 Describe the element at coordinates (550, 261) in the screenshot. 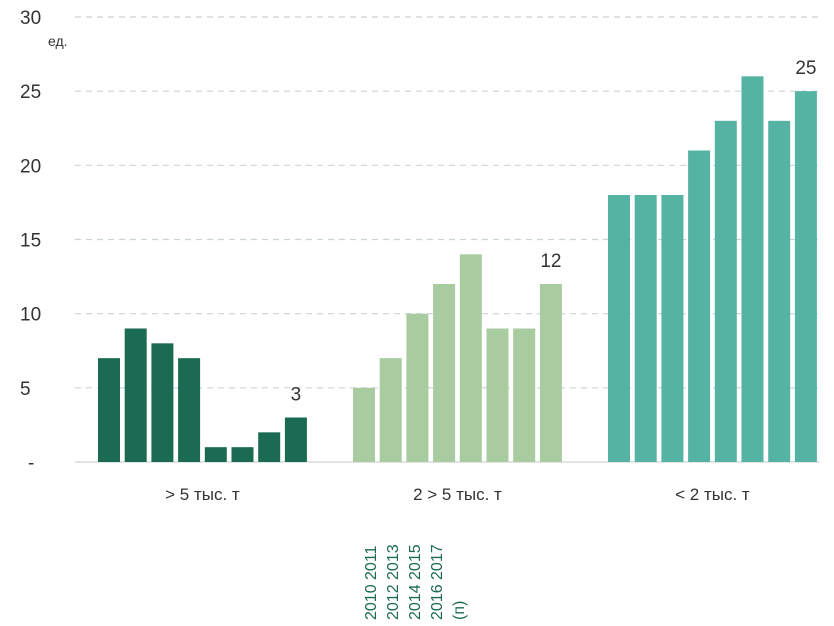

I see `data-label: 12` at that location.